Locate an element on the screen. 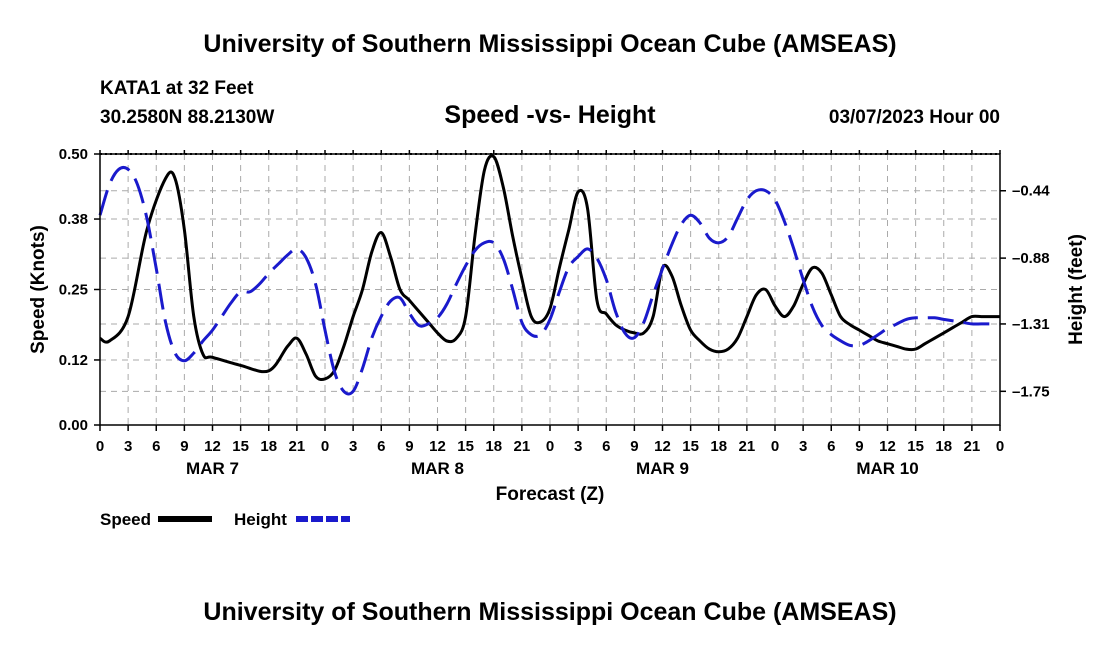  forecast-datetime: 03/07/2023 Hour 00 is located at coordinates (914, 117).